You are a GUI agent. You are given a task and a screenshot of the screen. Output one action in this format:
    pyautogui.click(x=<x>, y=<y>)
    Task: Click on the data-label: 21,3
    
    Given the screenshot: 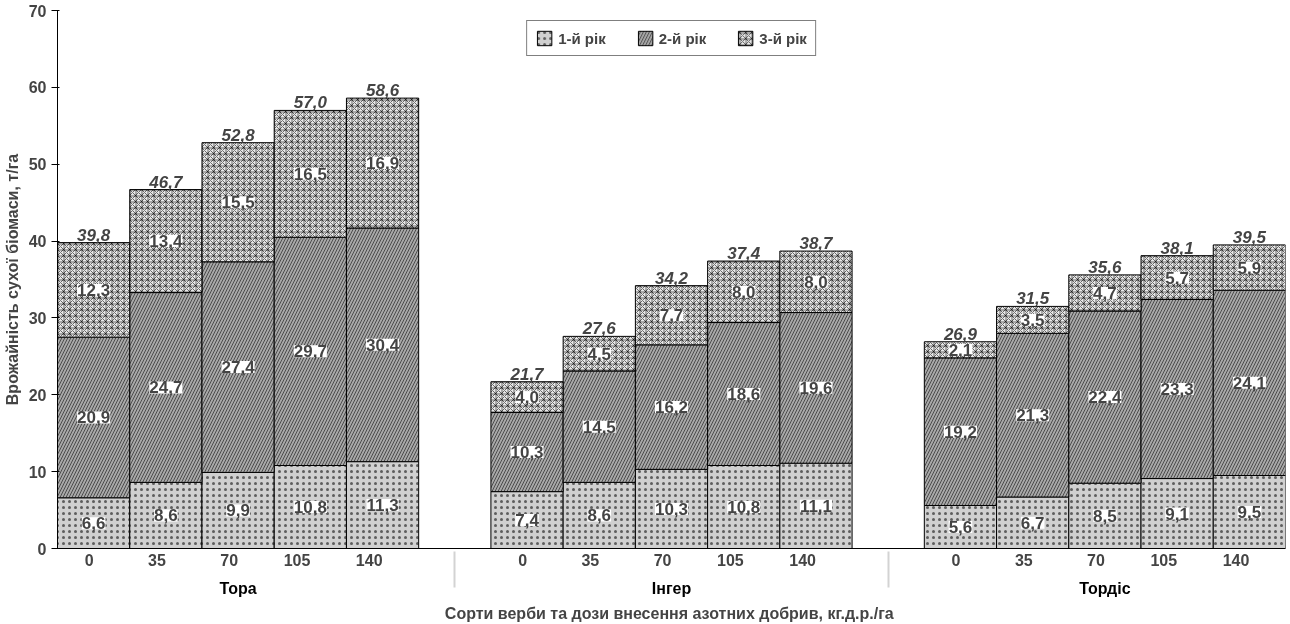 What is the action you would take?
    pyautogui.click(x=1033, y=416)
    